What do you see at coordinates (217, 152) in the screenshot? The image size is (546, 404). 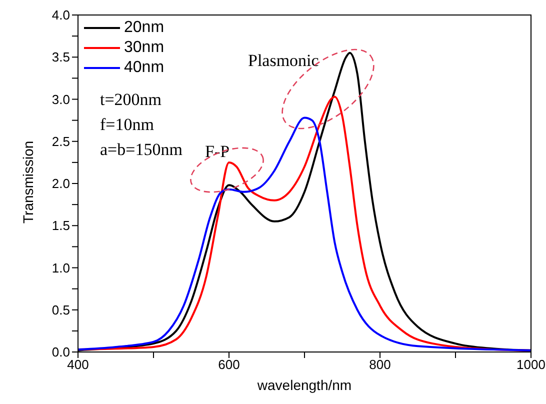 I see `annotation: F-P` at bounding box center [217, 152].